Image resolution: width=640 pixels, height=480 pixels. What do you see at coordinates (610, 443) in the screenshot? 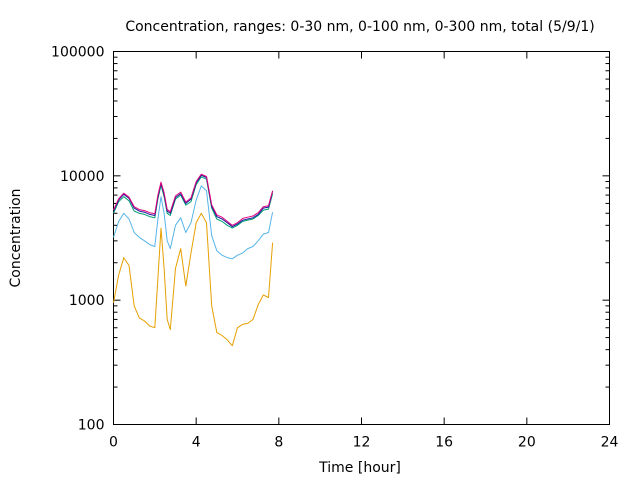
I see `x-tick-label: 24` at bounding box center [610, 443].